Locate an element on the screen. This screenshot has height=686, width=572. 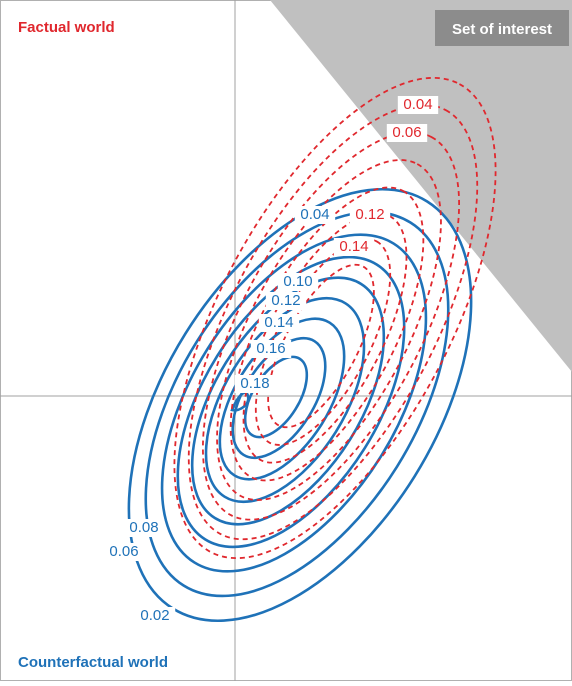
blue-label-0.10-bg is located at coordinates (298, 282).